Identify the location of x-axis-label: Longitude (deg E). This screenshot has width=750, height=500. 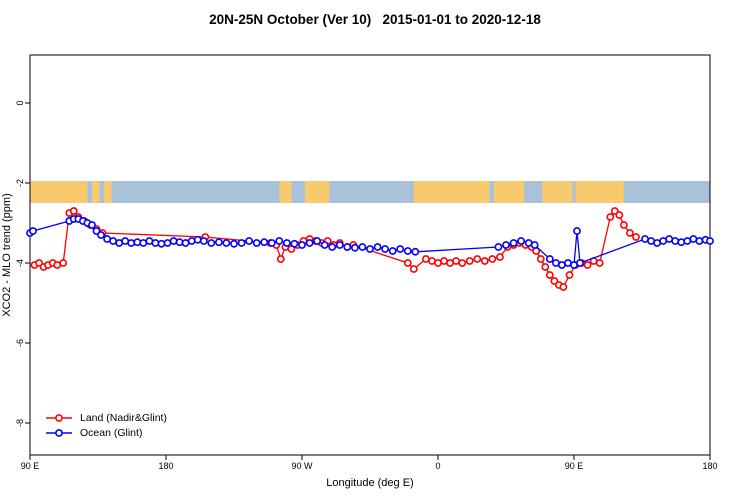
(370, 483).